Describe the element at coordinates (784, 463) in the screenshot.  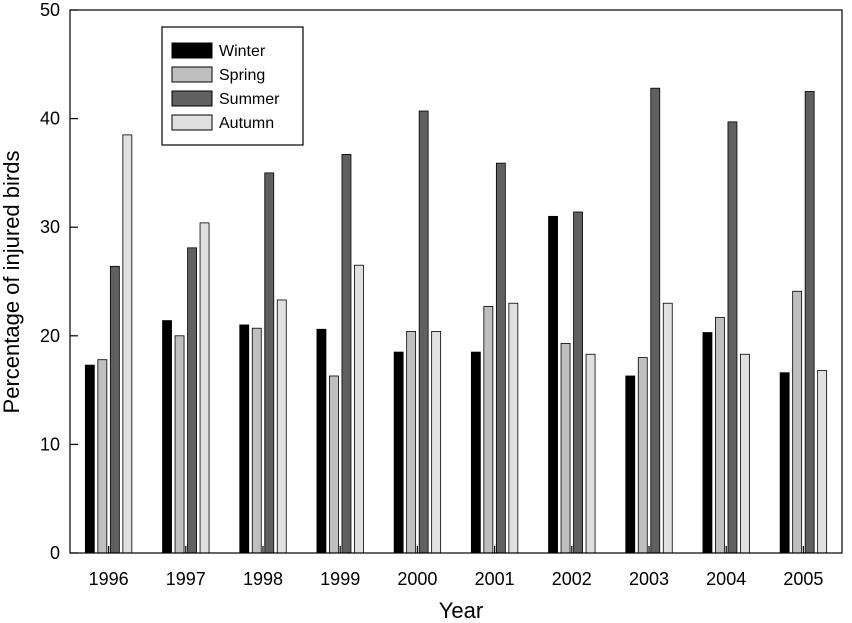
I see `bar-winter-2005` at that location.